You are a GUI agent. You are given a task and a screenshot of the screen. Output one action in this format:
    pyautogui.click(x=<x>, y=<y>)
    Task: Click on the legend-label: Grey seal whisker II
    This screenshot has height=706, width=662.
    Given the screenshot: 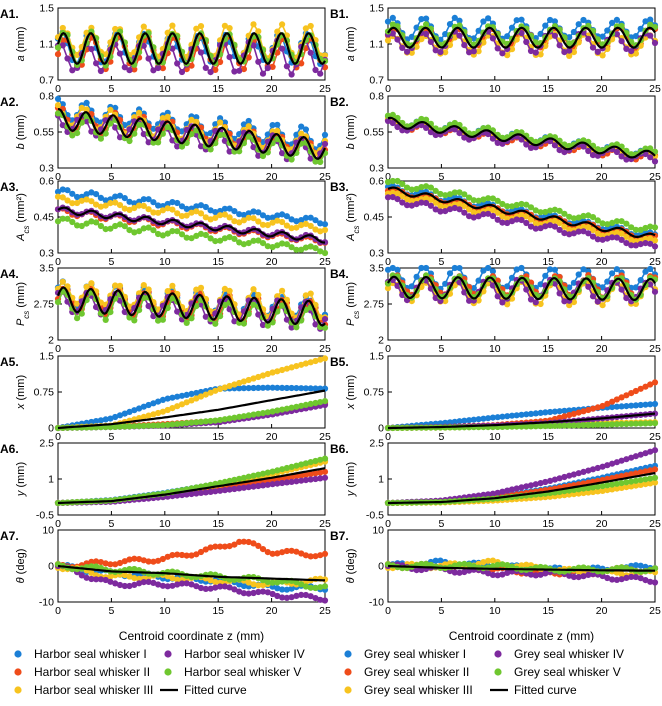 What is the action you would take?
    pyautogui.click(x=416, y=672)
    